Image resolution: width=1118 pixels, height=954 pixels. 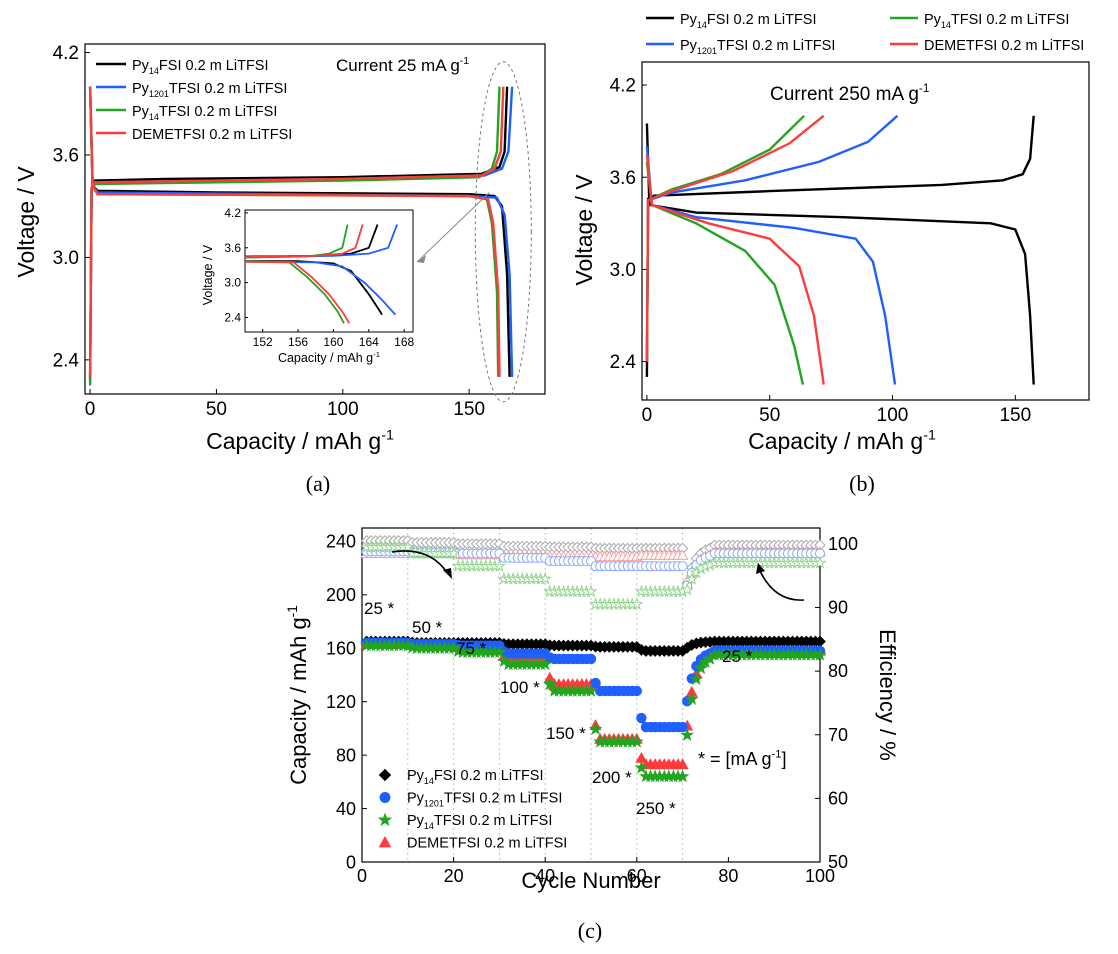 I want to click on y2-tick-label: 70, so click(x=838, y=735).